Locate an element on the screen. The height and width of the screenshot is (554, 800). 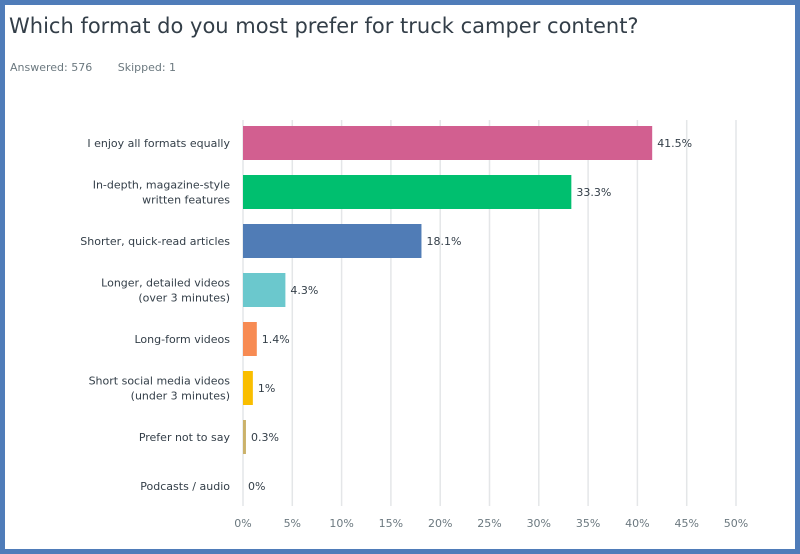
x-tick-label: 25% is located at coordinates (489, 523).